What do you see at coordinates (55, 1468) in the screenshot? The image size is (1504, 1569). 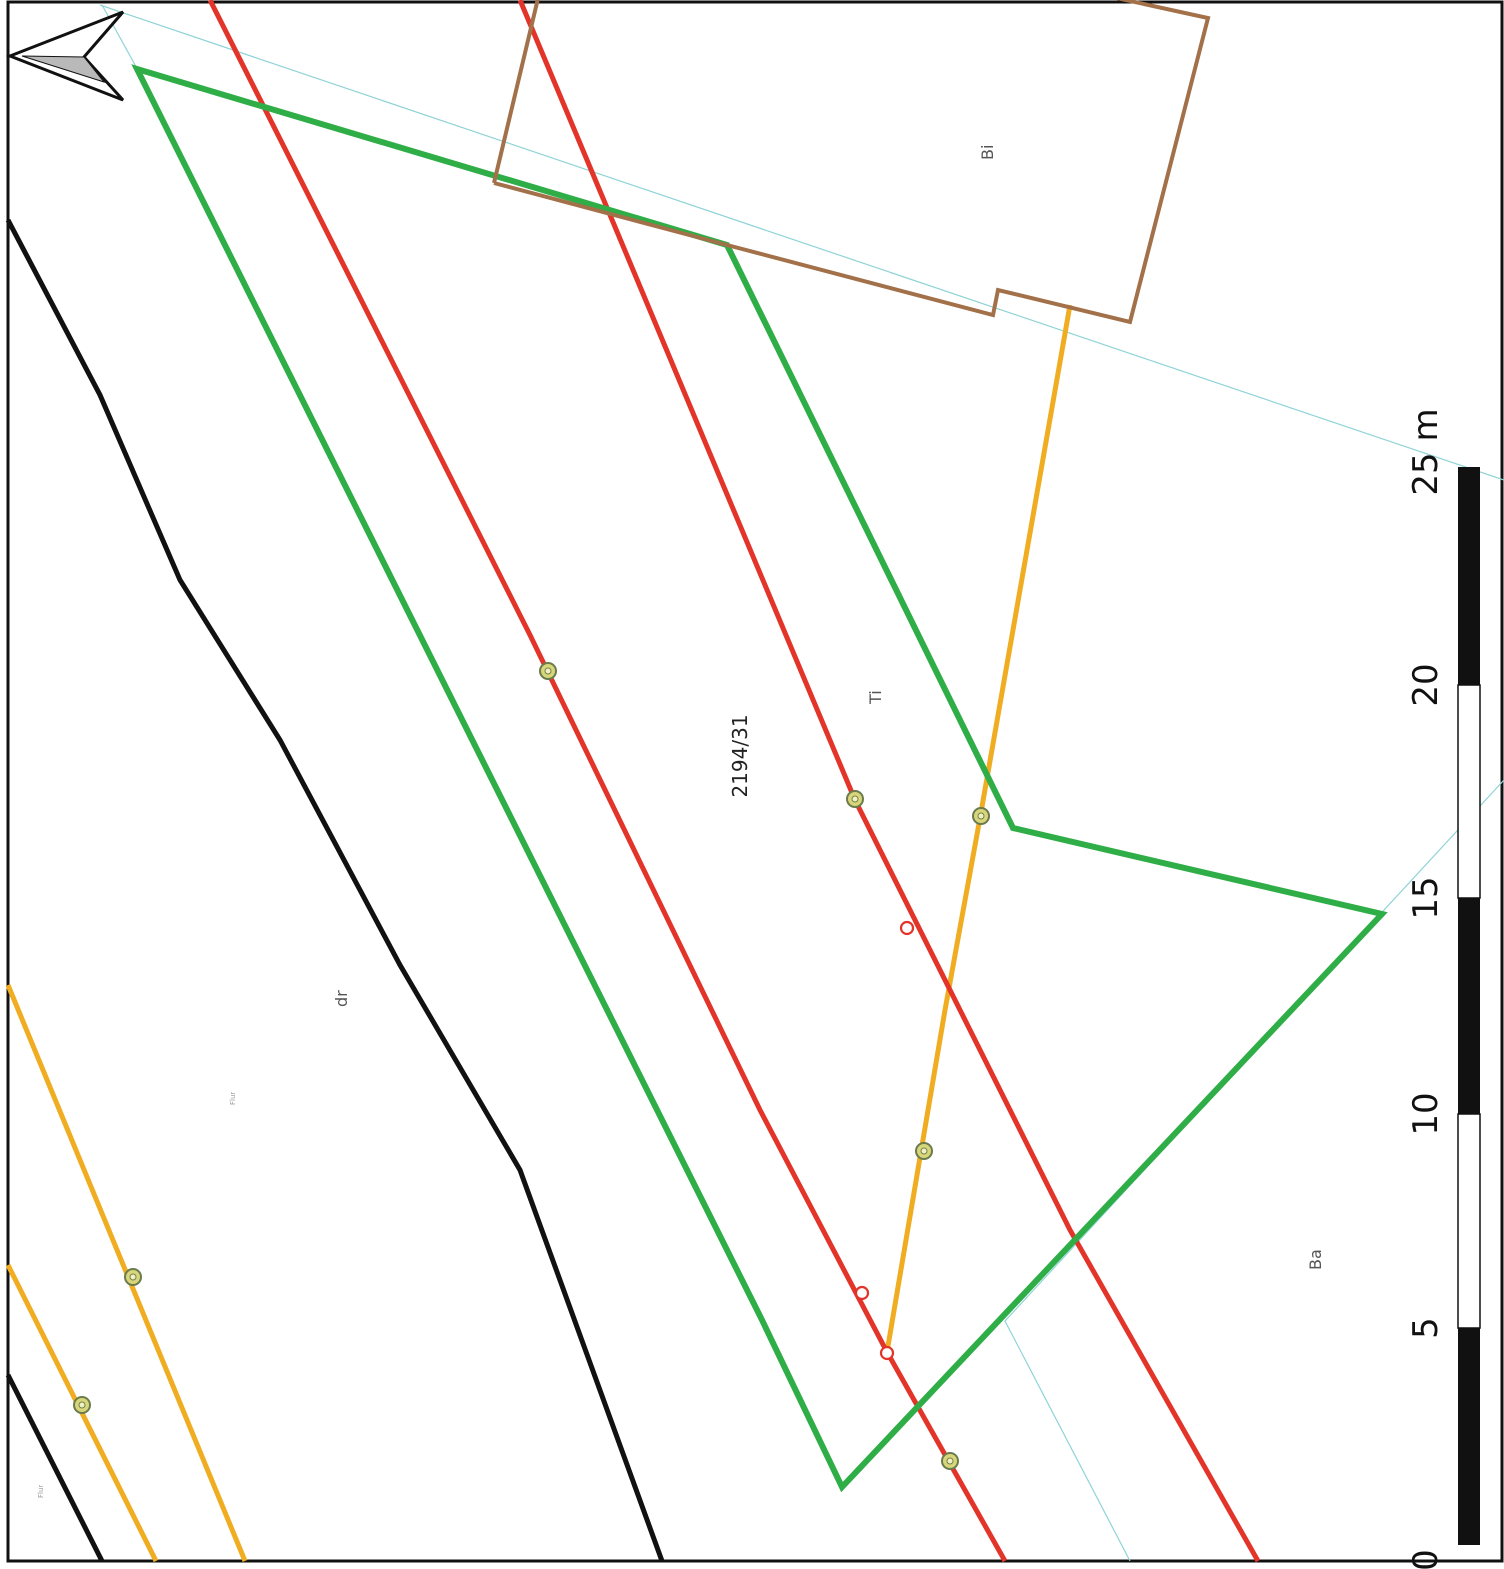 I see `black-road-line-lower` at bounding box center [55, 1468].